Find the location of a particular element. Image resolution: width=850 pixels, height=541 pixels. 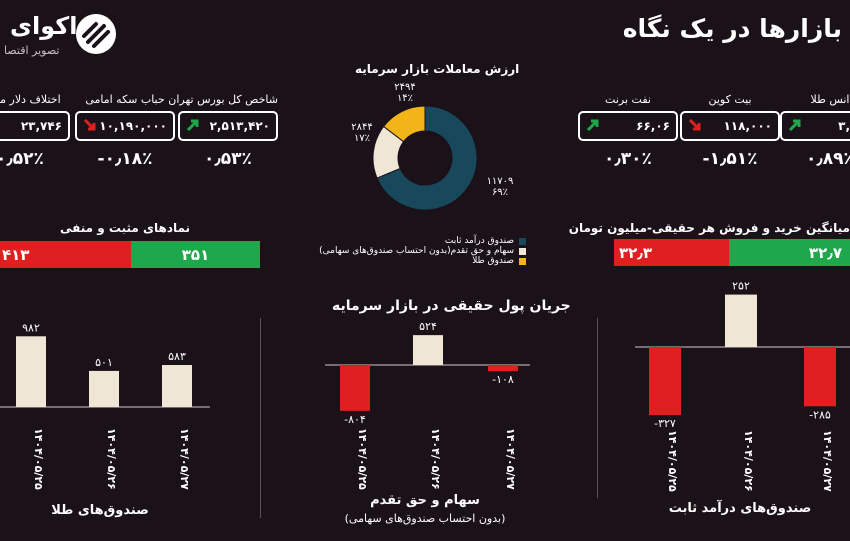

indicator-card: نفت برنت ۶۶,۰۶ ۰٫۳۰٪ is located at coordinates (628, 131).